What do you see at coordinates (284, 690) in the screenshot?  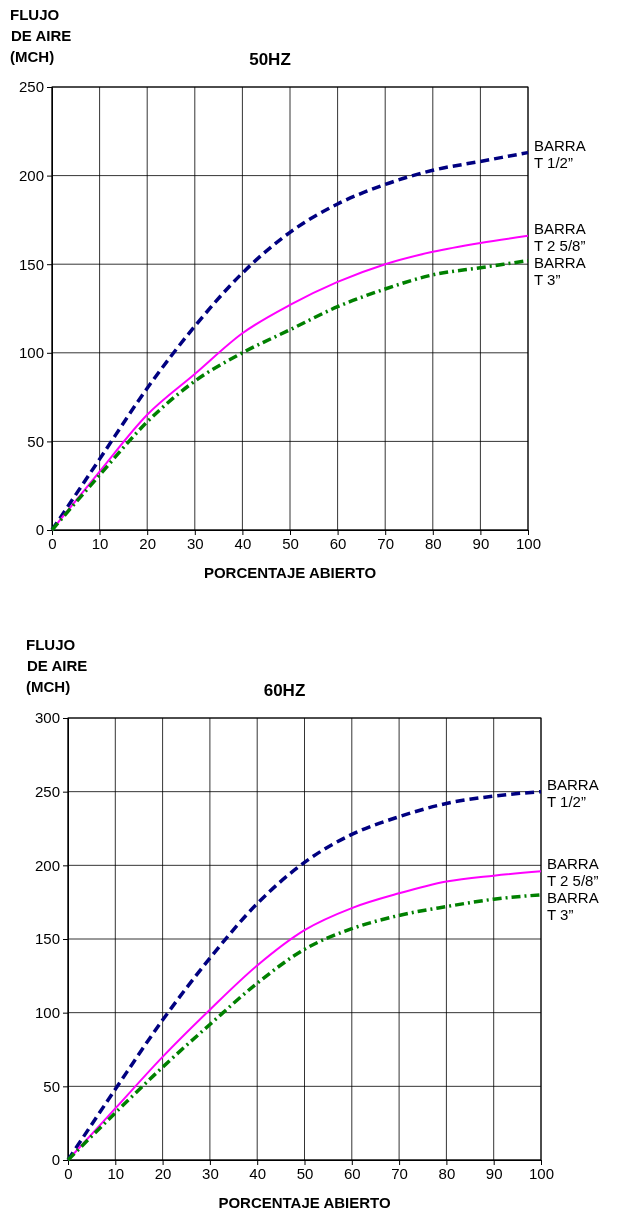 I see `chart-title: 60HZ` at bounding box center [284, 690].